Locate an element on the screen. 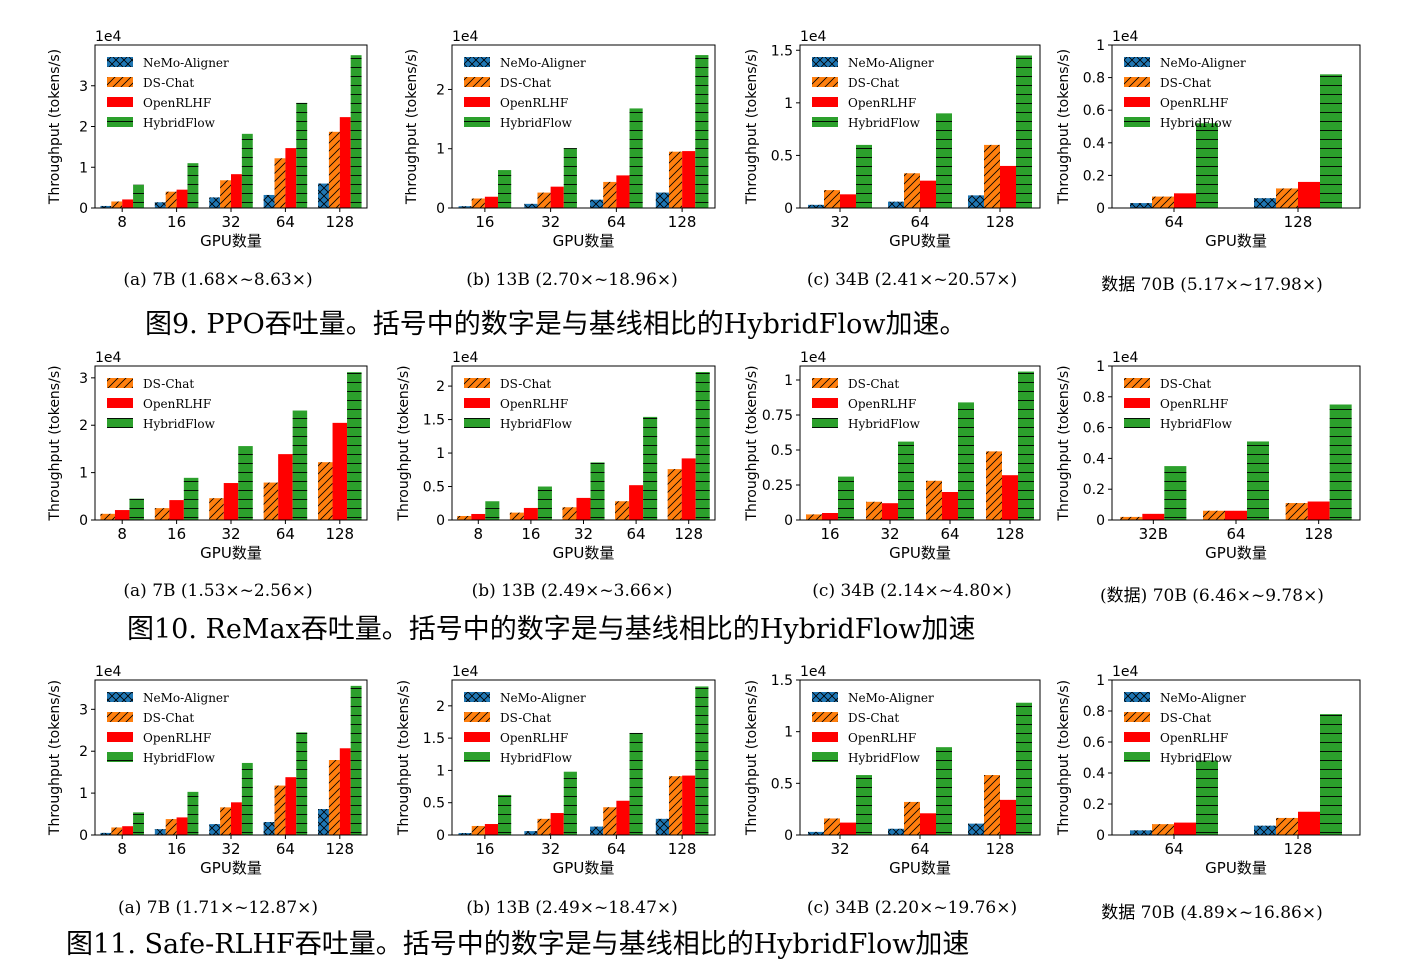 The height and width of the screenshot is (964, 1416). legend: DS-Chat OpenRLHF HybridFlow is located at coordinates (866, 404).